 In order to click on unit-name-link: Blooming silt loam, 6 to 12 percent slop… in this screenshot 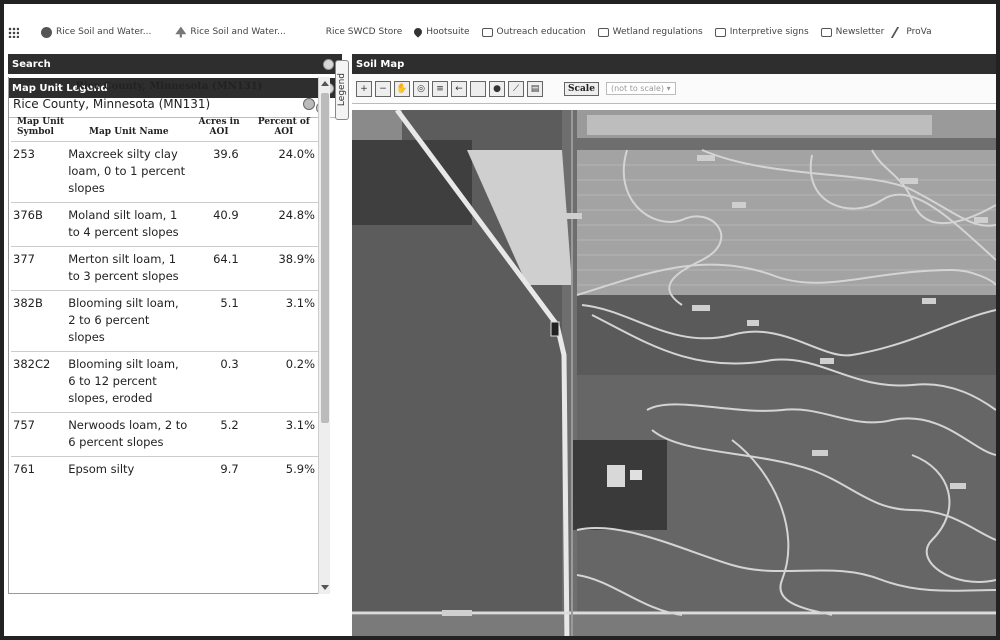, I will do `click(129, 382)`.